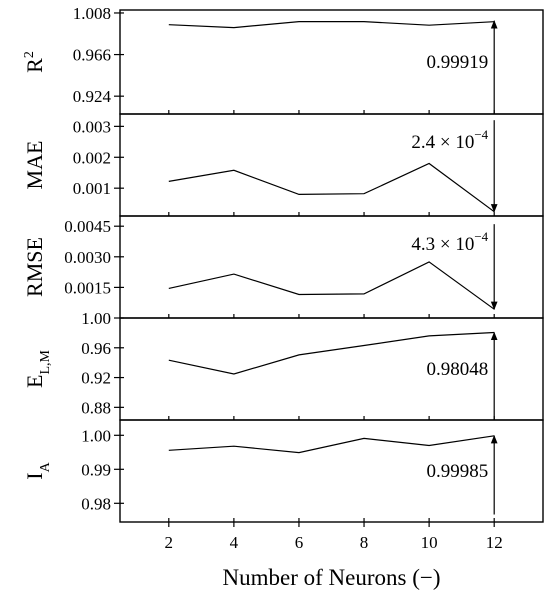 This screenshot has height=600, width=550. What do you see at coordinates (364, 542) in the screenshot?
I see `x-tick-label: 8` at bounding box center [364, 542].